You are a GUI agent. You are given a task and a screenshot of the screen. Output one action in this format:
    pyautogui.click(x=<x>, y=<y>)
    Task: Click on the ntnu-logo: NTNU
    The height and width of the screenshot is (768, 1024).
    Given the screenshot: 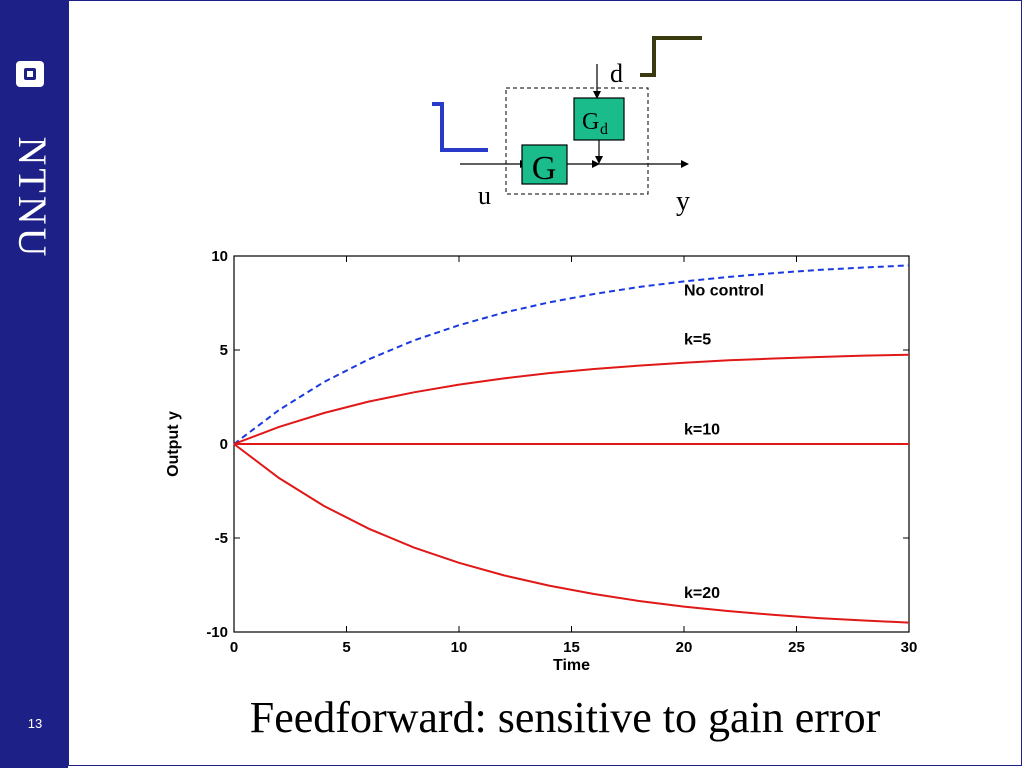 What is the action you would take?
    pyautogui.click(x=34, y=160)
    